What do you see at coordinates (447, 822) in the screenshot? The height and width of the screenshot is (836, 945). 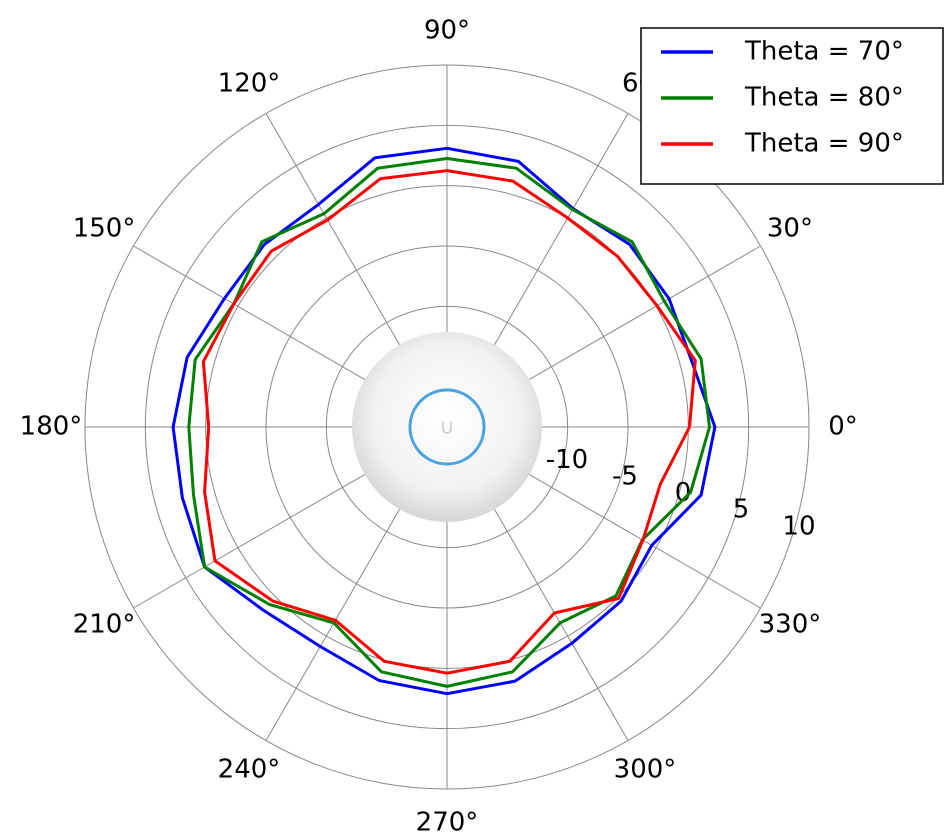 I see `theta-tick-label: 270°` at bounding box center [447, 822].